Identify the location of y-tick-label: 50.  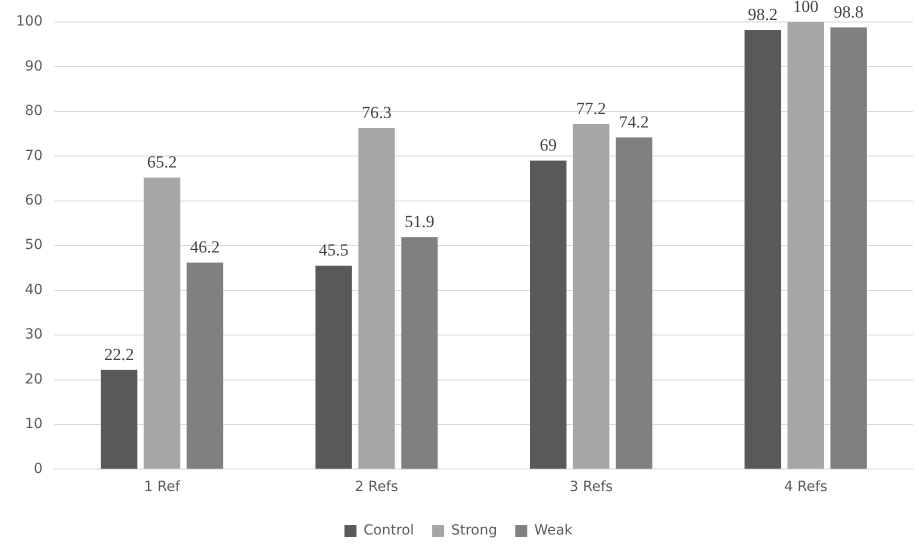
(33, 245).